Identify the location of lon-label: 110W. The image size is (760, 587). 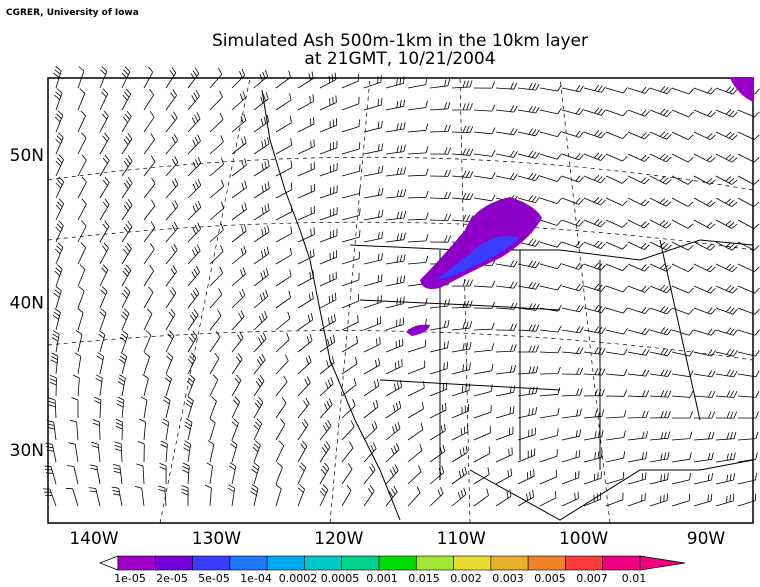
(461, 539).